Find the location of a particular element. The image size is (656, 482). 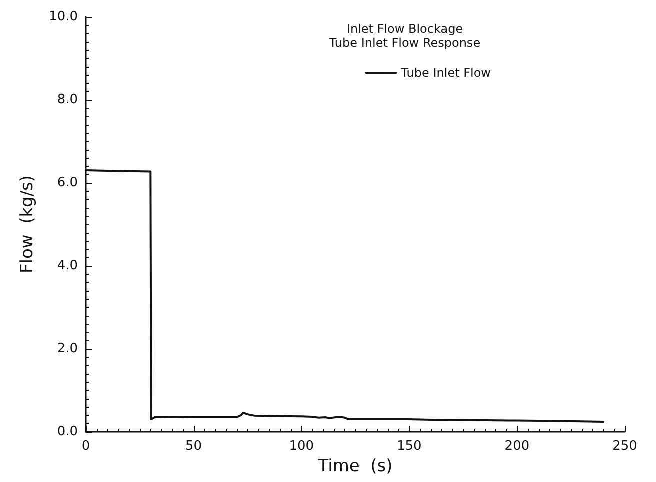

x-tick-label: 250 is located at coordinates (625, 446).